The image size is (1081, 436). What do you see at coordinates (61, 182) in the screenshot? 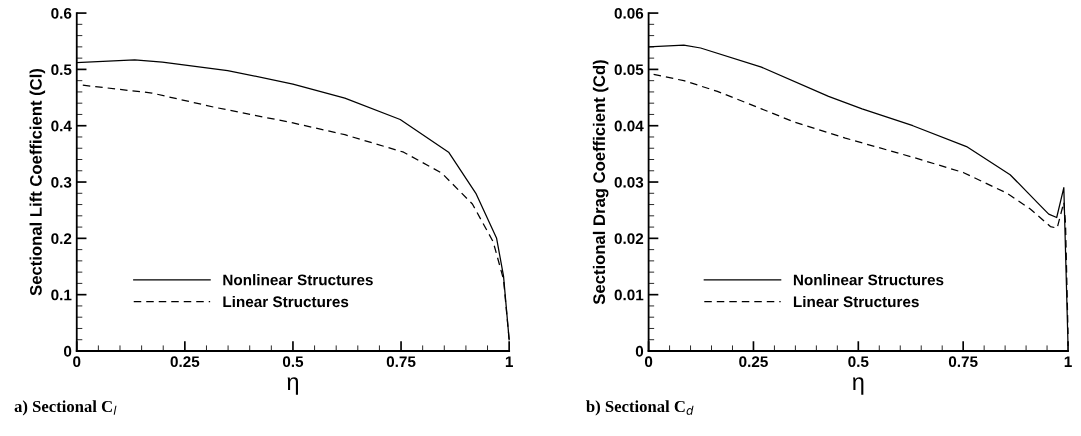
I see `y-tick-label: 0.3` at bounding box center [61, 182].